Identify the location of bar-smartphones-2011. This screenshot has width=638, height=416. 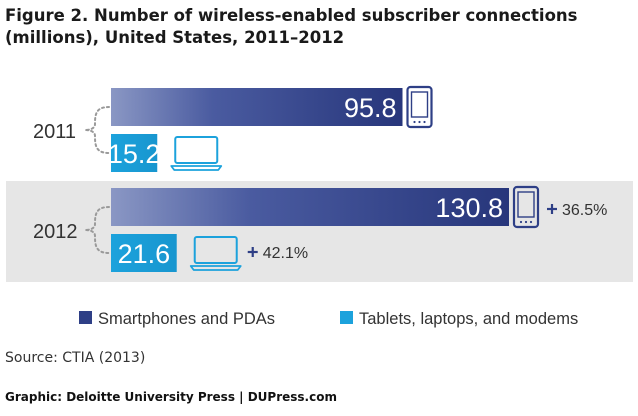
(257, 107).